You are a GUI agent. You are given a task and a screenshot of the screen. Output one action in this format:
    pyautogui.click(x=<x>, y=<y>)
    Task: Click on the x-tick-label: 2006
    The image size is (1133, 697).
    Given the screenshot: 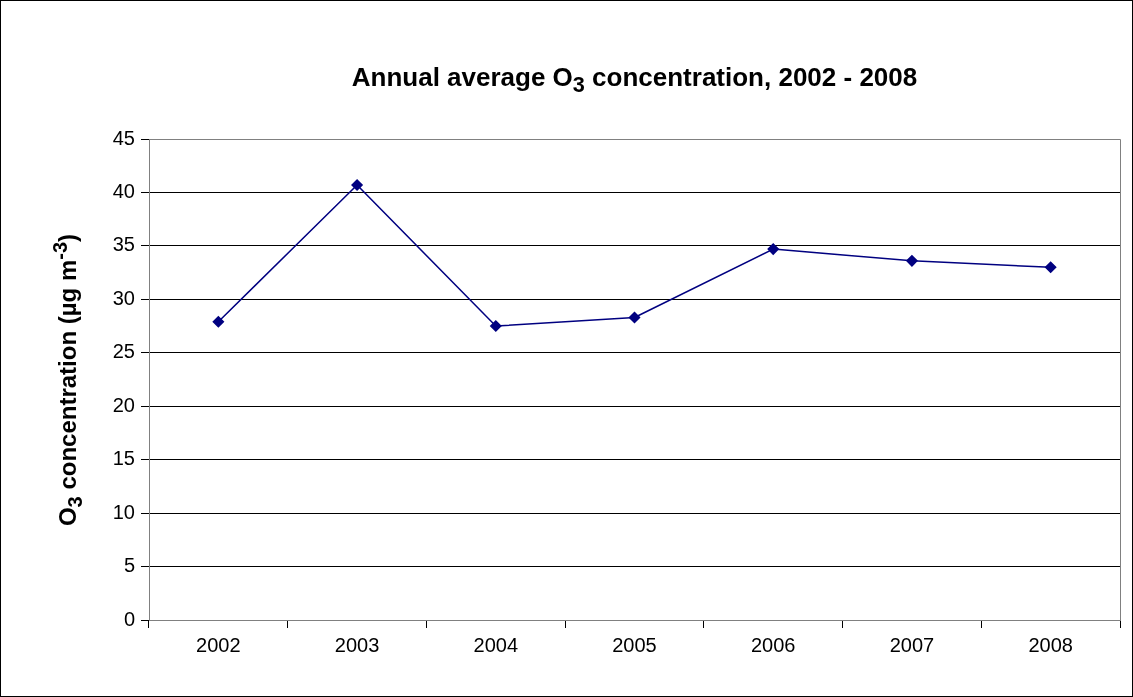 What is the action you would take?
    pyautogui.click(x=773, y=644)
    